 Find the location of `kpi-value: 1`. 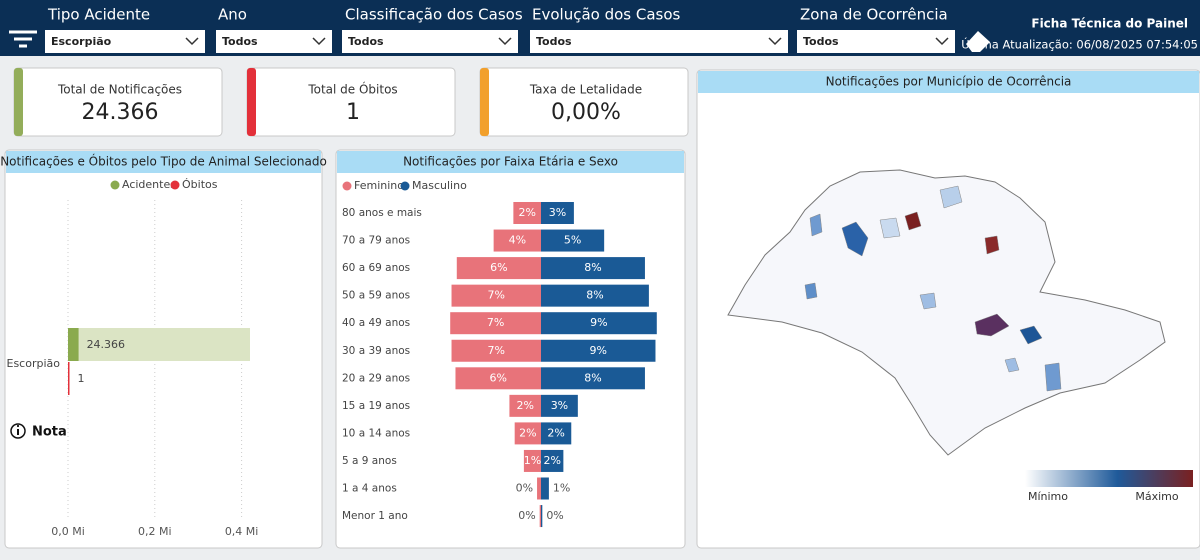

kpi-value: 1 is located at coordinates (353, 112).